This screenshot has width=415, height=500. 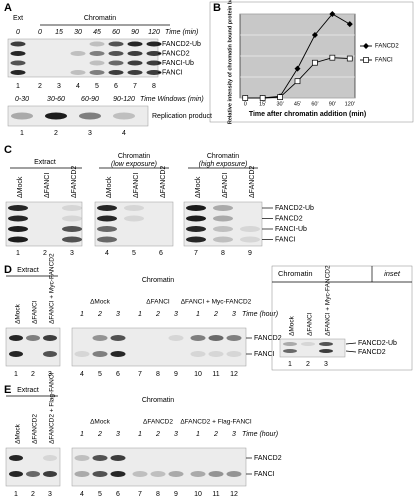 What do you see at coordinates (45, 162) in the screenshot?
I see `label: Extract` at bounding box center [45, 162].